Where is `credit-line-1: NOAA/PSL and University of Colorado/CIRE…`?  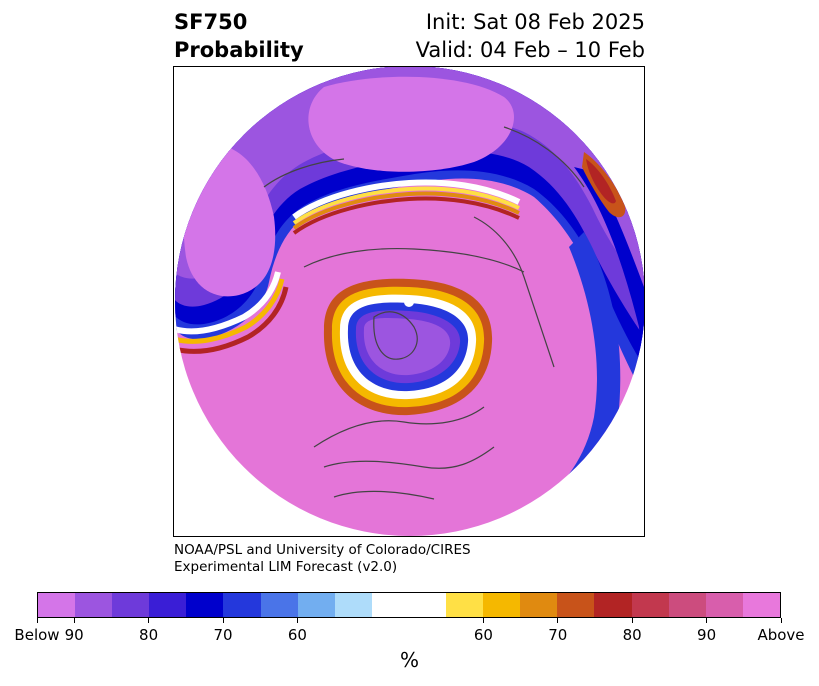
credit-line-1: NOAA/PSL and University of Colorado/CIRE… is located at coordinates (322, 550).